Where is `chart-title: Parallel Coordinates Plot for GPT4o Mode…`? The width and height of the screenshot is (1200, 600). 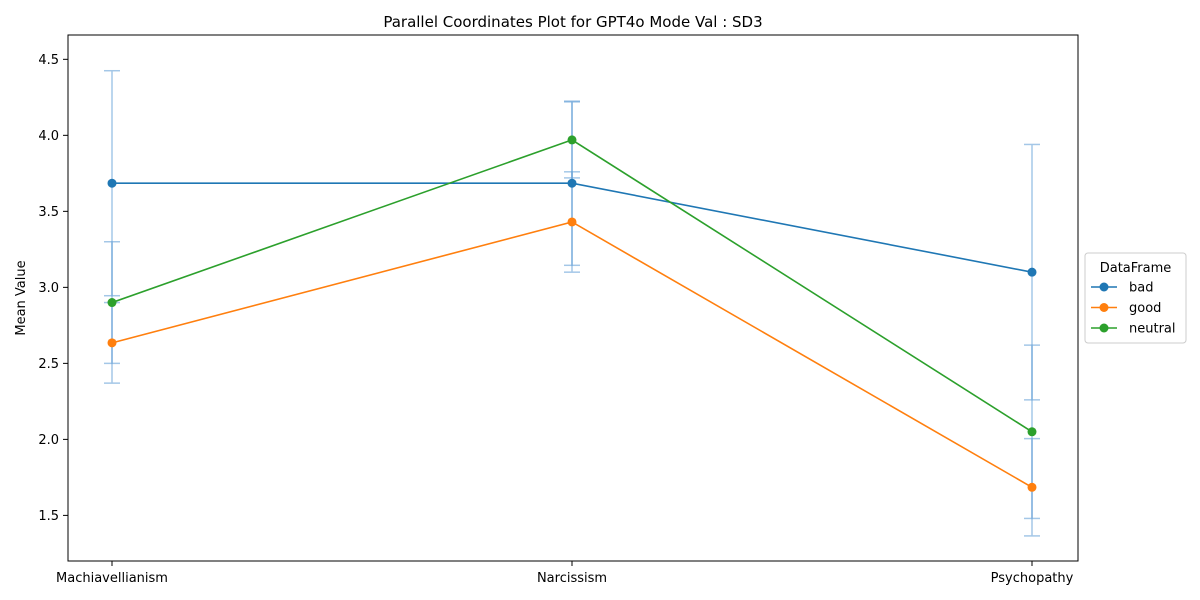 chart-title: Parallel Coordinates Plot for GPT4o Mode… is located at coordinates (572, 22).